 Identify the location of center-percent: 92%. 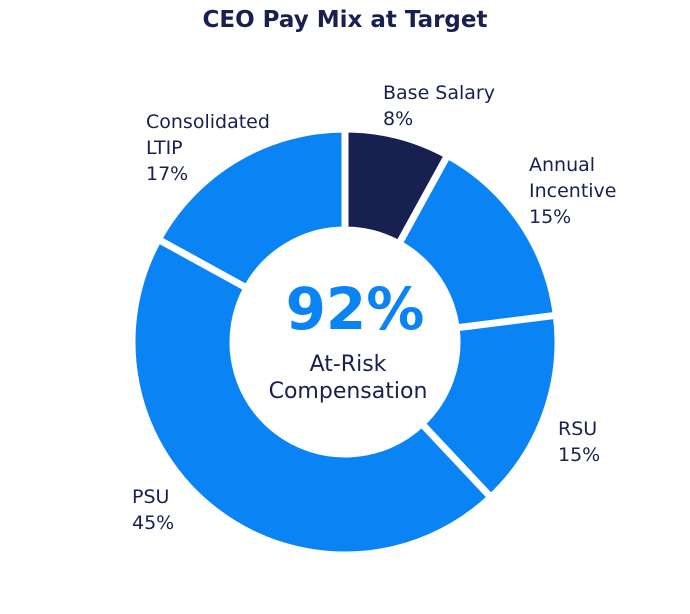
(355, 309).